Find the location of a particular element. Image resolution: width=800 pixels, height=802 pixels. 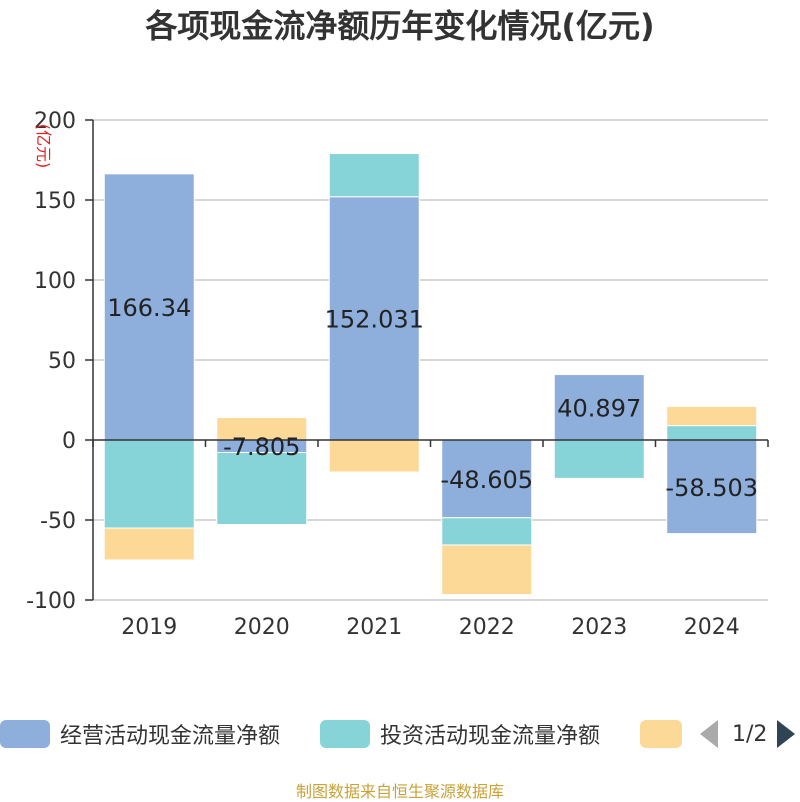

chart-title: 各项现金流净额历年变化情况(亿元) is located at coordinates (400, 26).